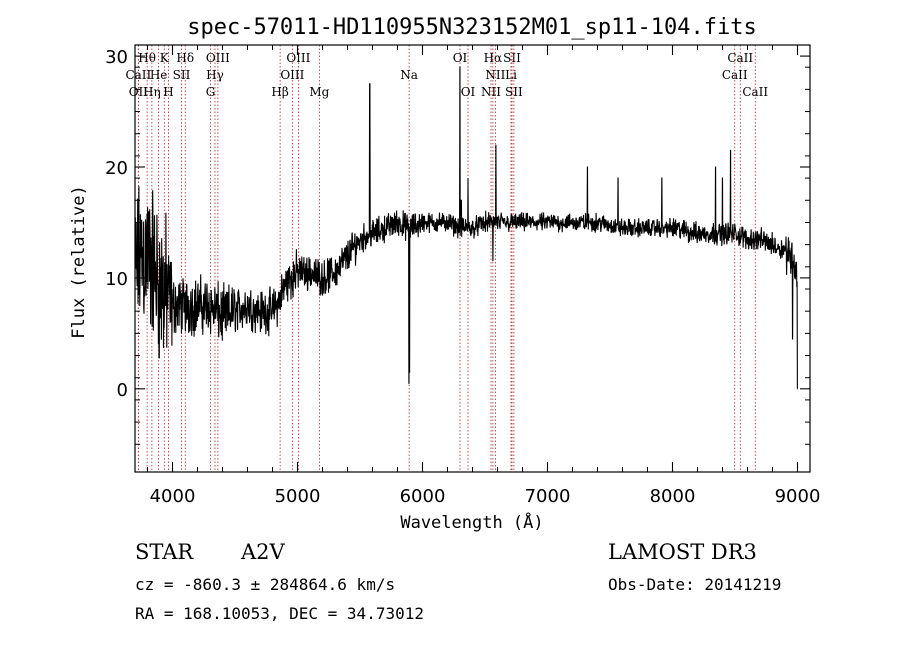  I want to click on spectral-line-label: Na, so click(409, 75).